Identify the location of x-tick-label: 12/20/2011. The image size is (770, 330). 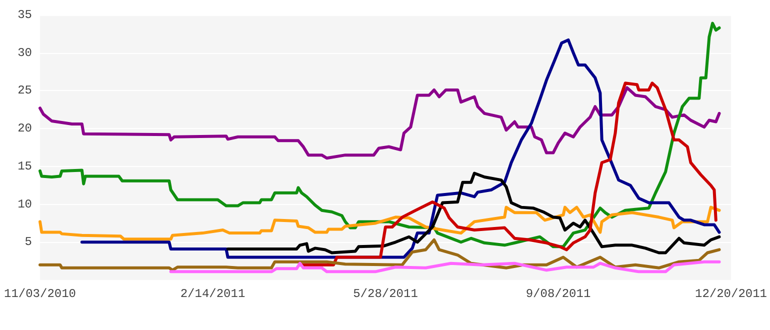
(730, 294).